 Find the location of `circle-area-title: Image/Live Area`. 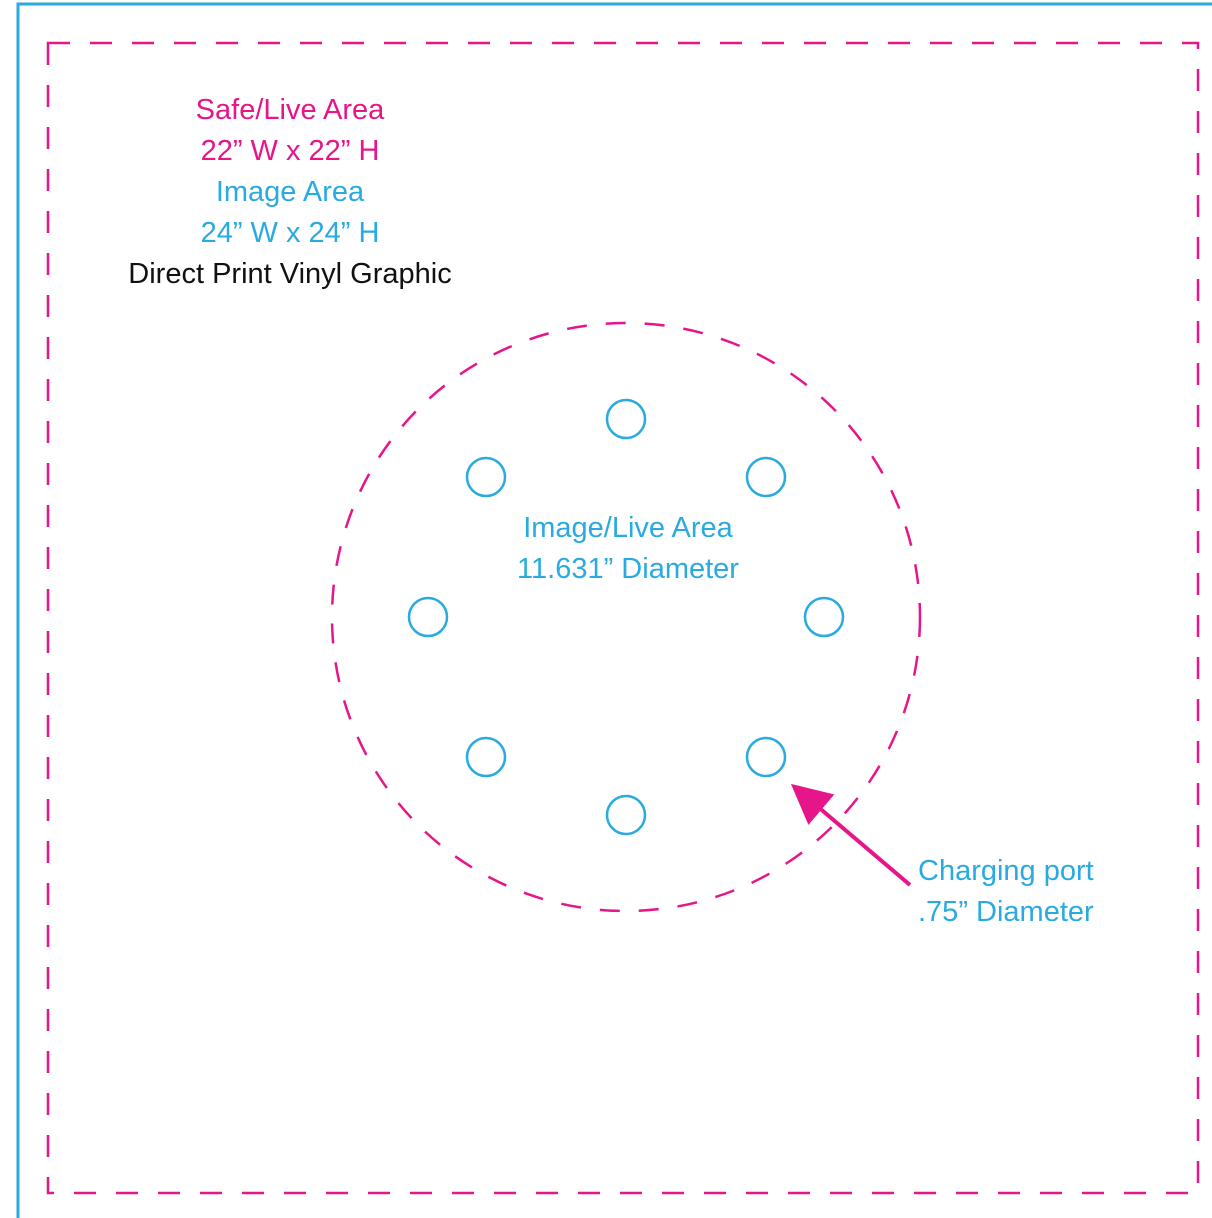

circle-area-title: Image/Live Area is located at coordinates (628, 528).